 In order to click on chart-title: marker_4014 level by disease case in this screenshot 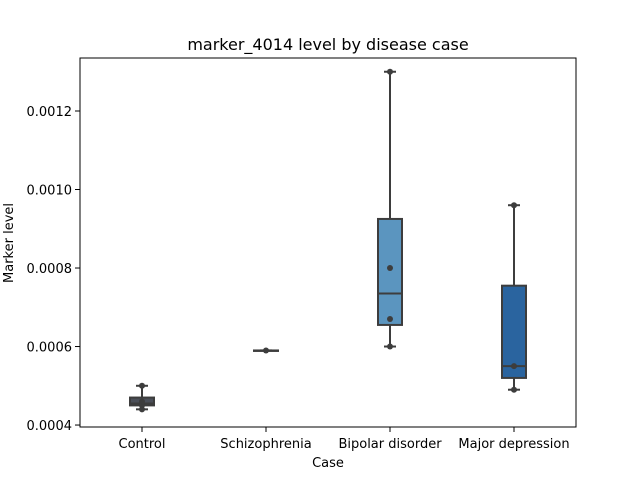, I will do `click(327, 45)`.